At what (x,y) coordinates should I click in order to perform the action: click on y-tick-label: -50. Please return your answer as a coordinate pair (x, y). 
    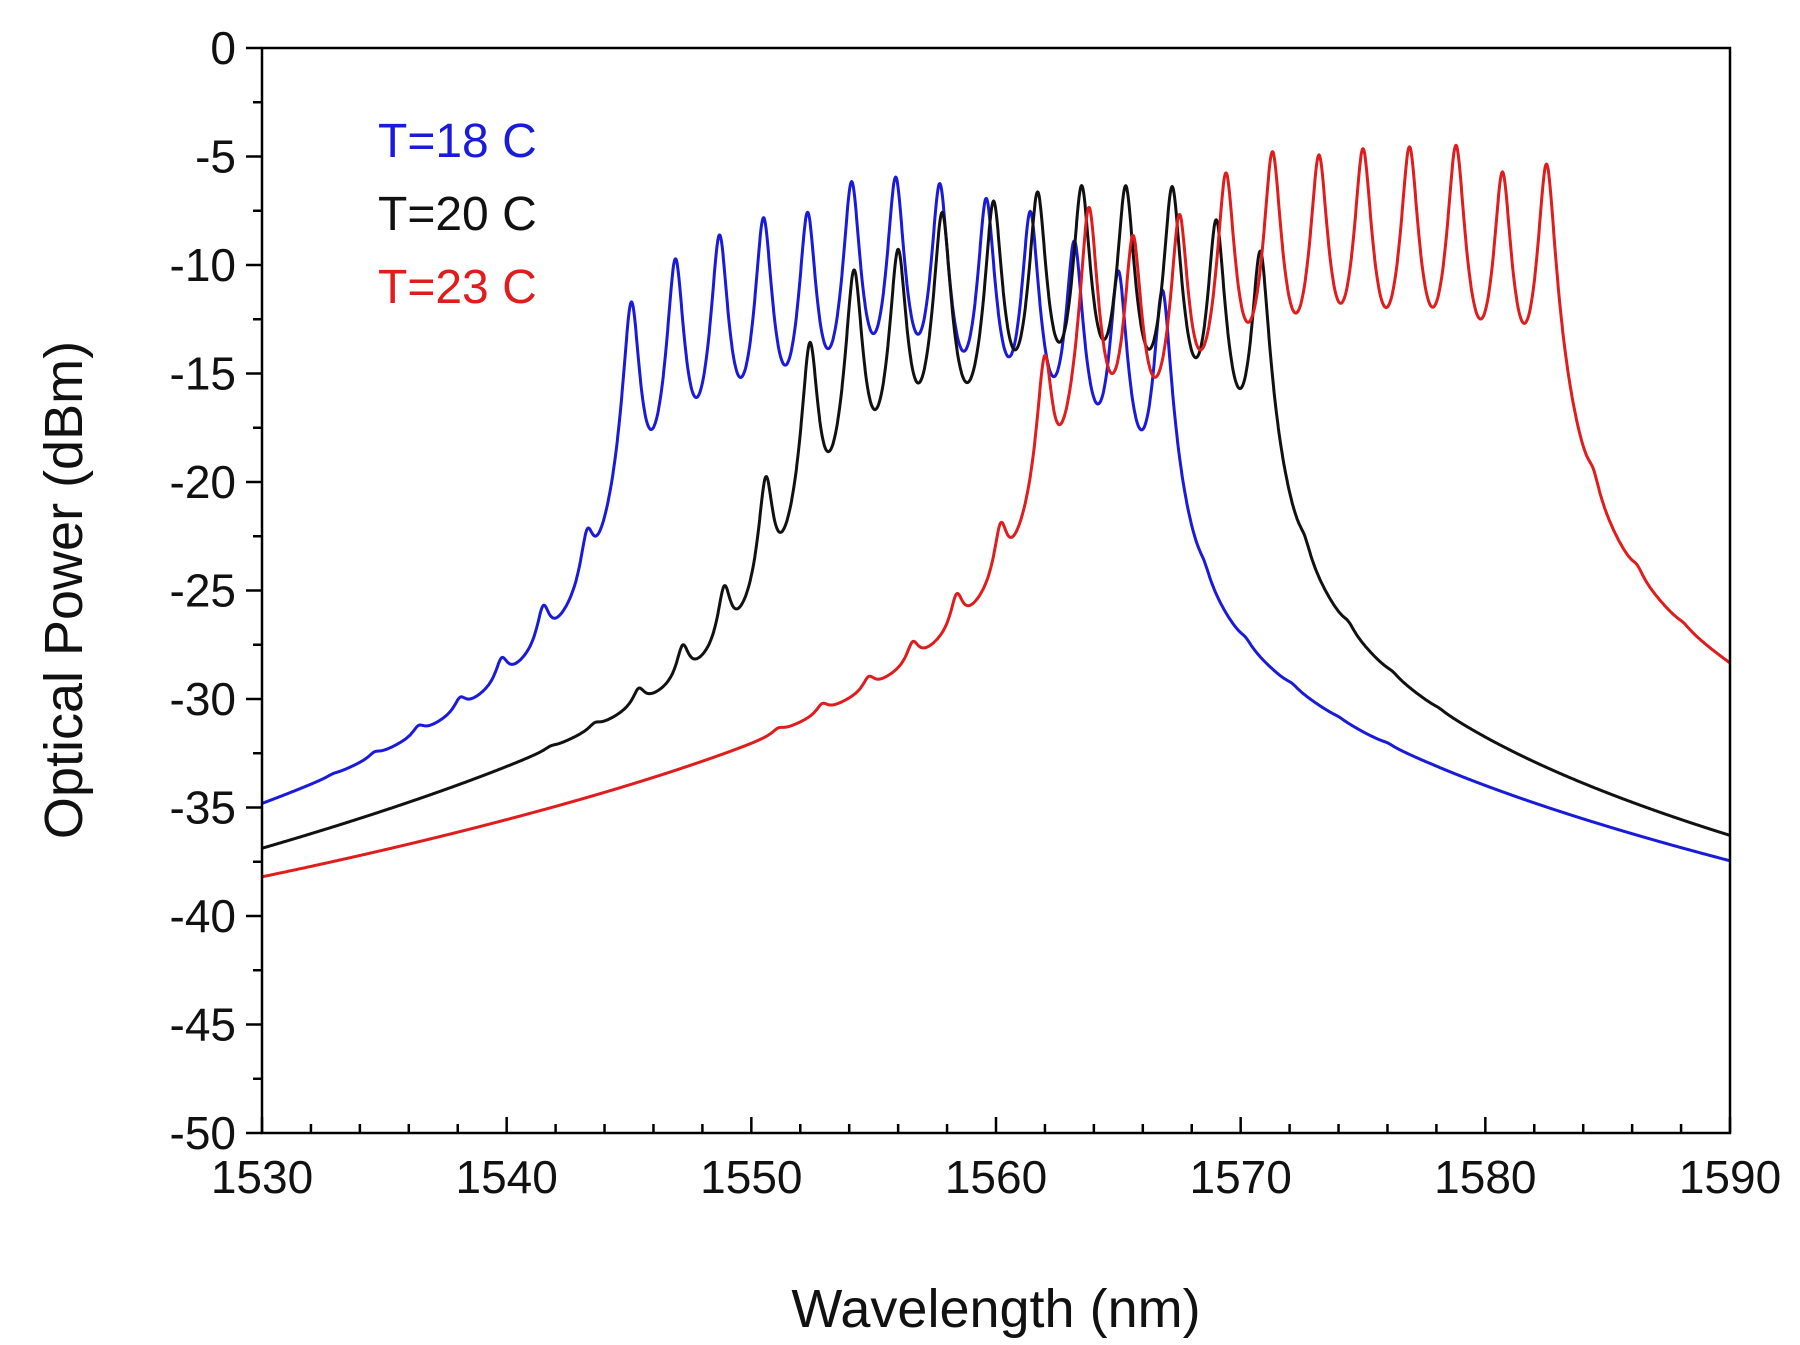
    Looking at the image, I should click on (203, 1133).